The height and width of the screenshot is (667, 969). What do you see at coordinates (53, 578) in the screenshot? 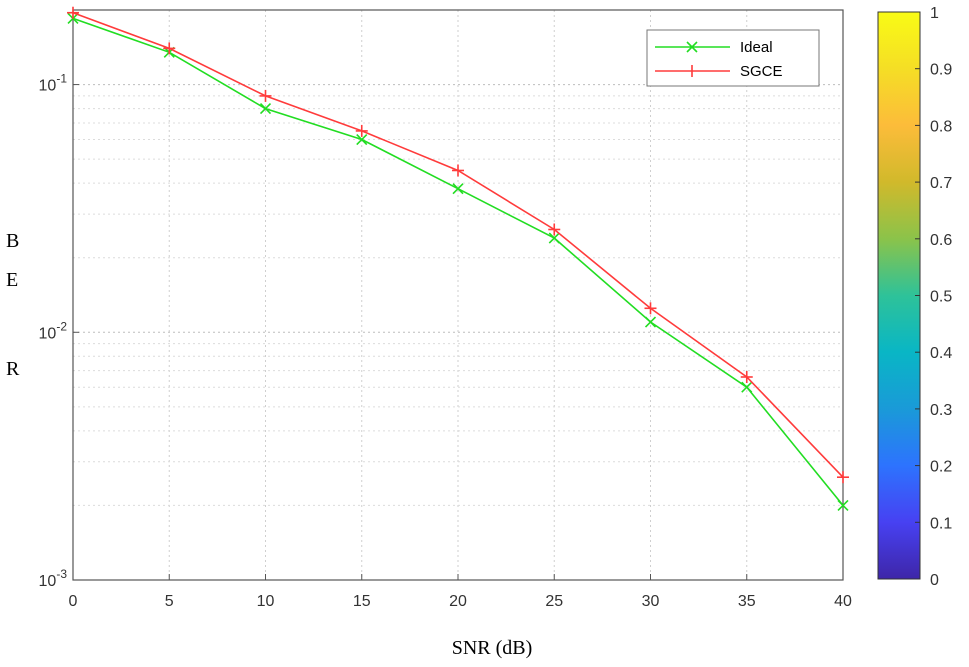
I see `y-tick-label: 10⁻³` at bounding box center [53, 578].